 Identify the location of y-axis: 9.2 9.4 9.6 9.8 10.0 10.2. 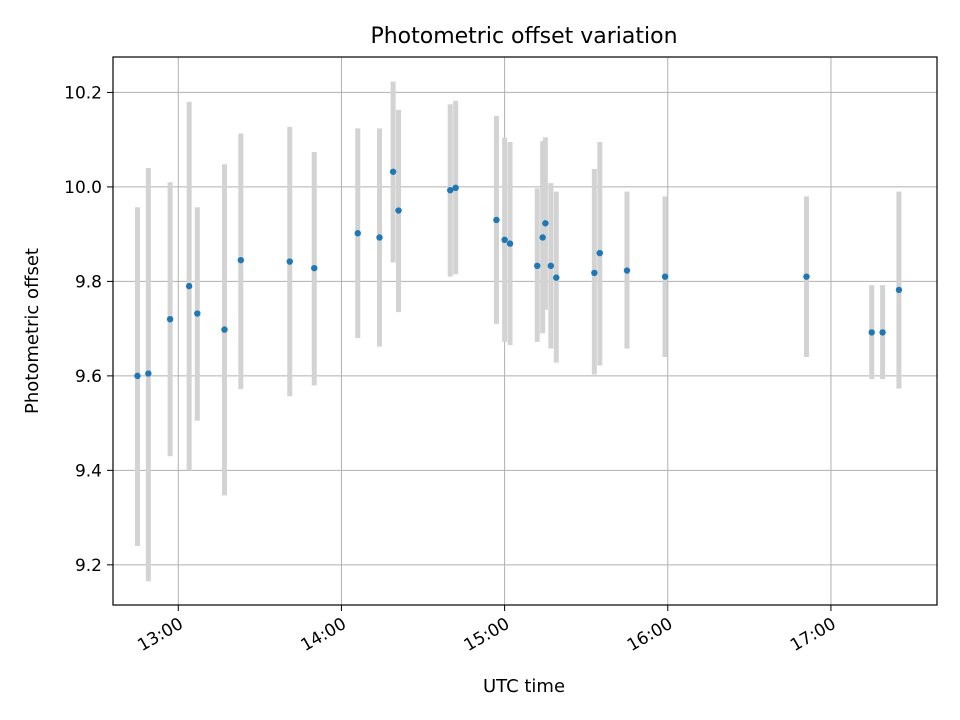
(88, 329).